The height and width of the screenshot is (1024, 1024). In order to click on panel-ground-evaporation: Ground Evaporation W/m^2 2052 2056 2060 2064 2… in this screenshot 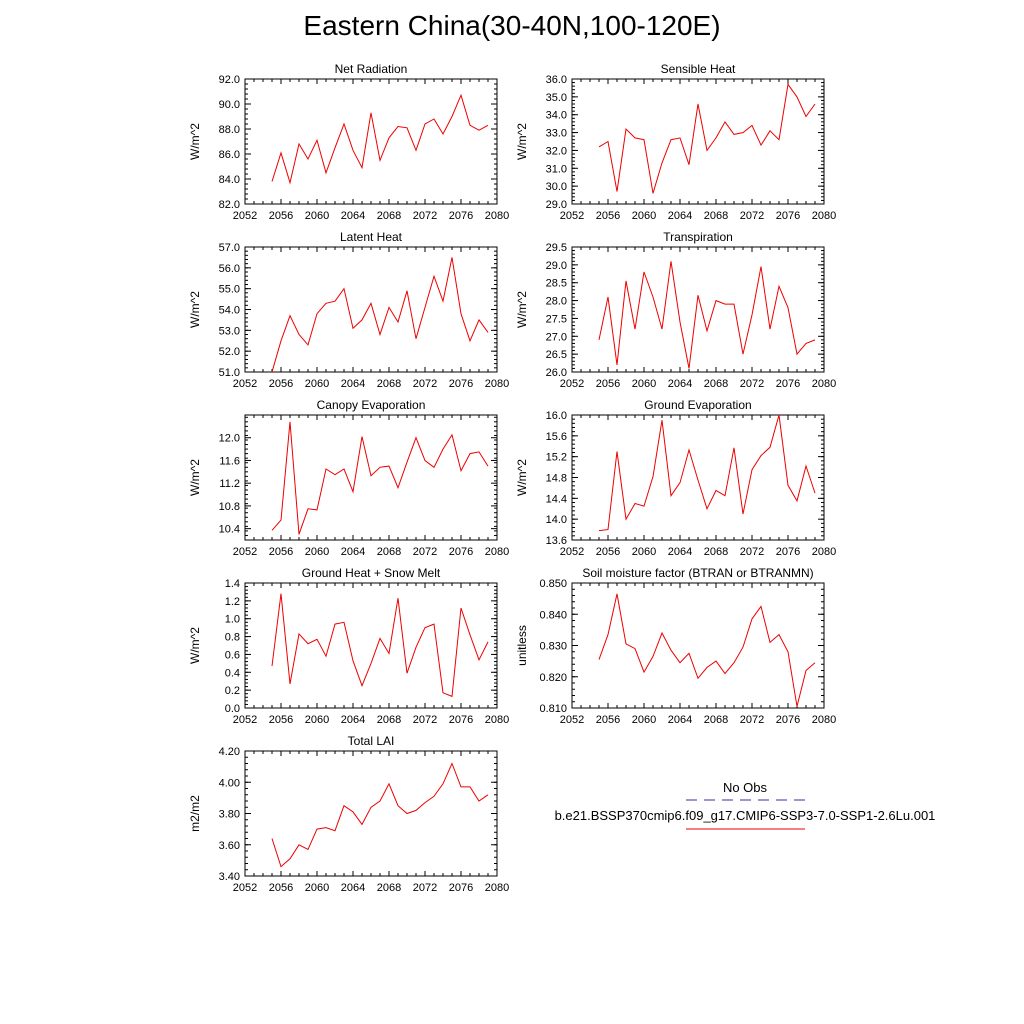, I will do `click(675, 478)`.